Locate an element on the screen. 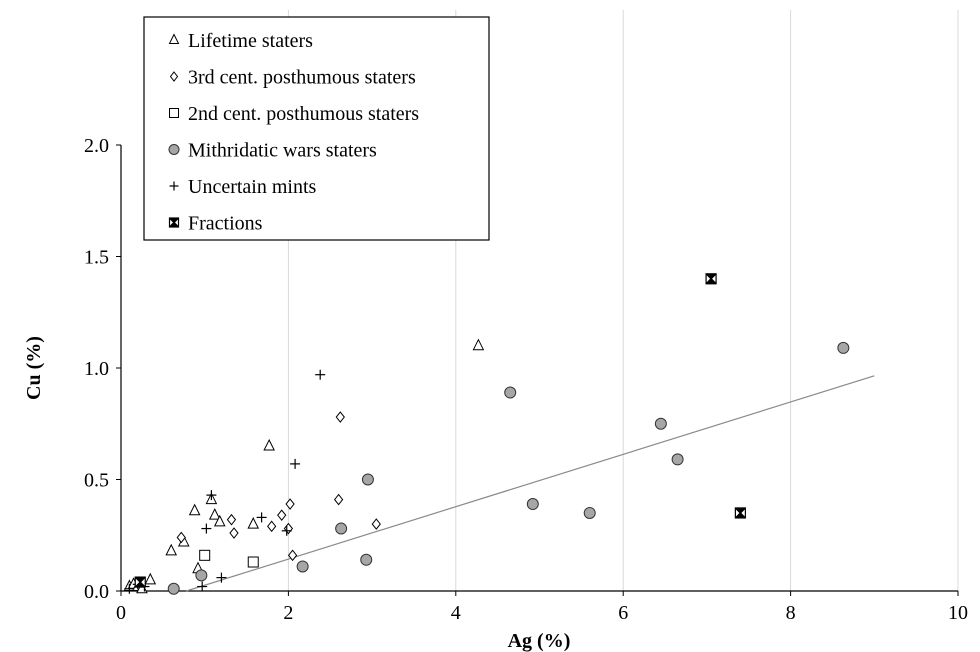 The height and width of the screenshot is (652, 980). x-tick-label: 8 is located at coordinates (791, 613).